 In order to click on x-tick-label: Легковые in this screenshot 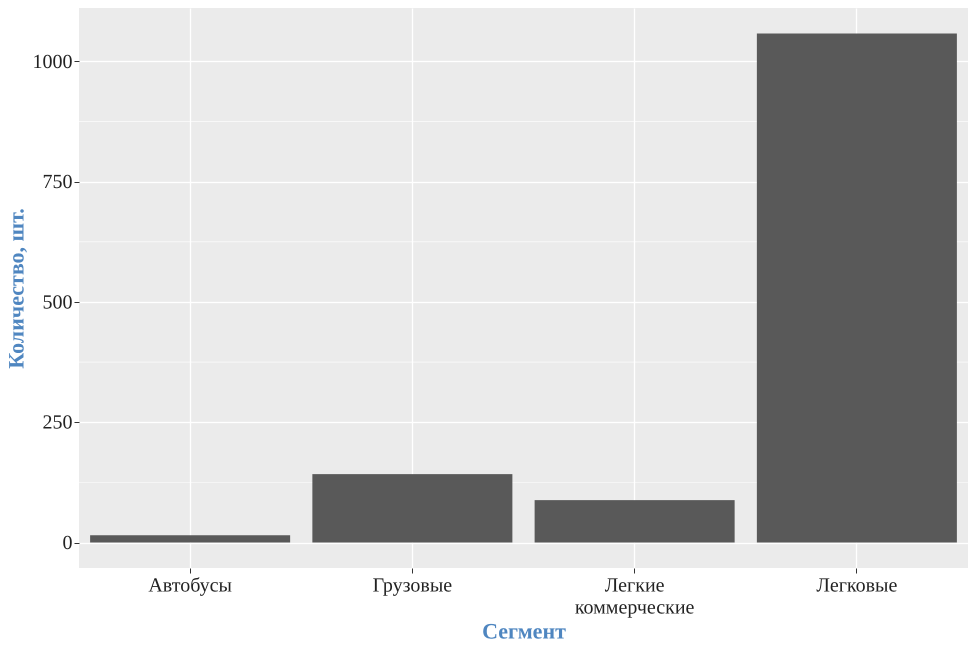, I will do `click(857, 585)`.